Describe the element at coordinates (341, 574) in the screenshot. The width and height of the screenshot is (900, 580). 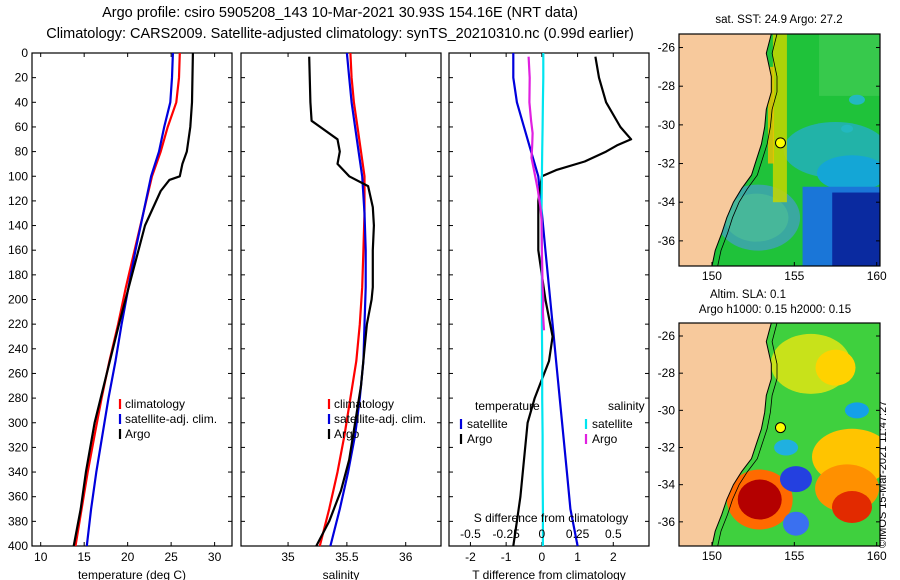
I see `salinity-xlabel: salinity` at that location.